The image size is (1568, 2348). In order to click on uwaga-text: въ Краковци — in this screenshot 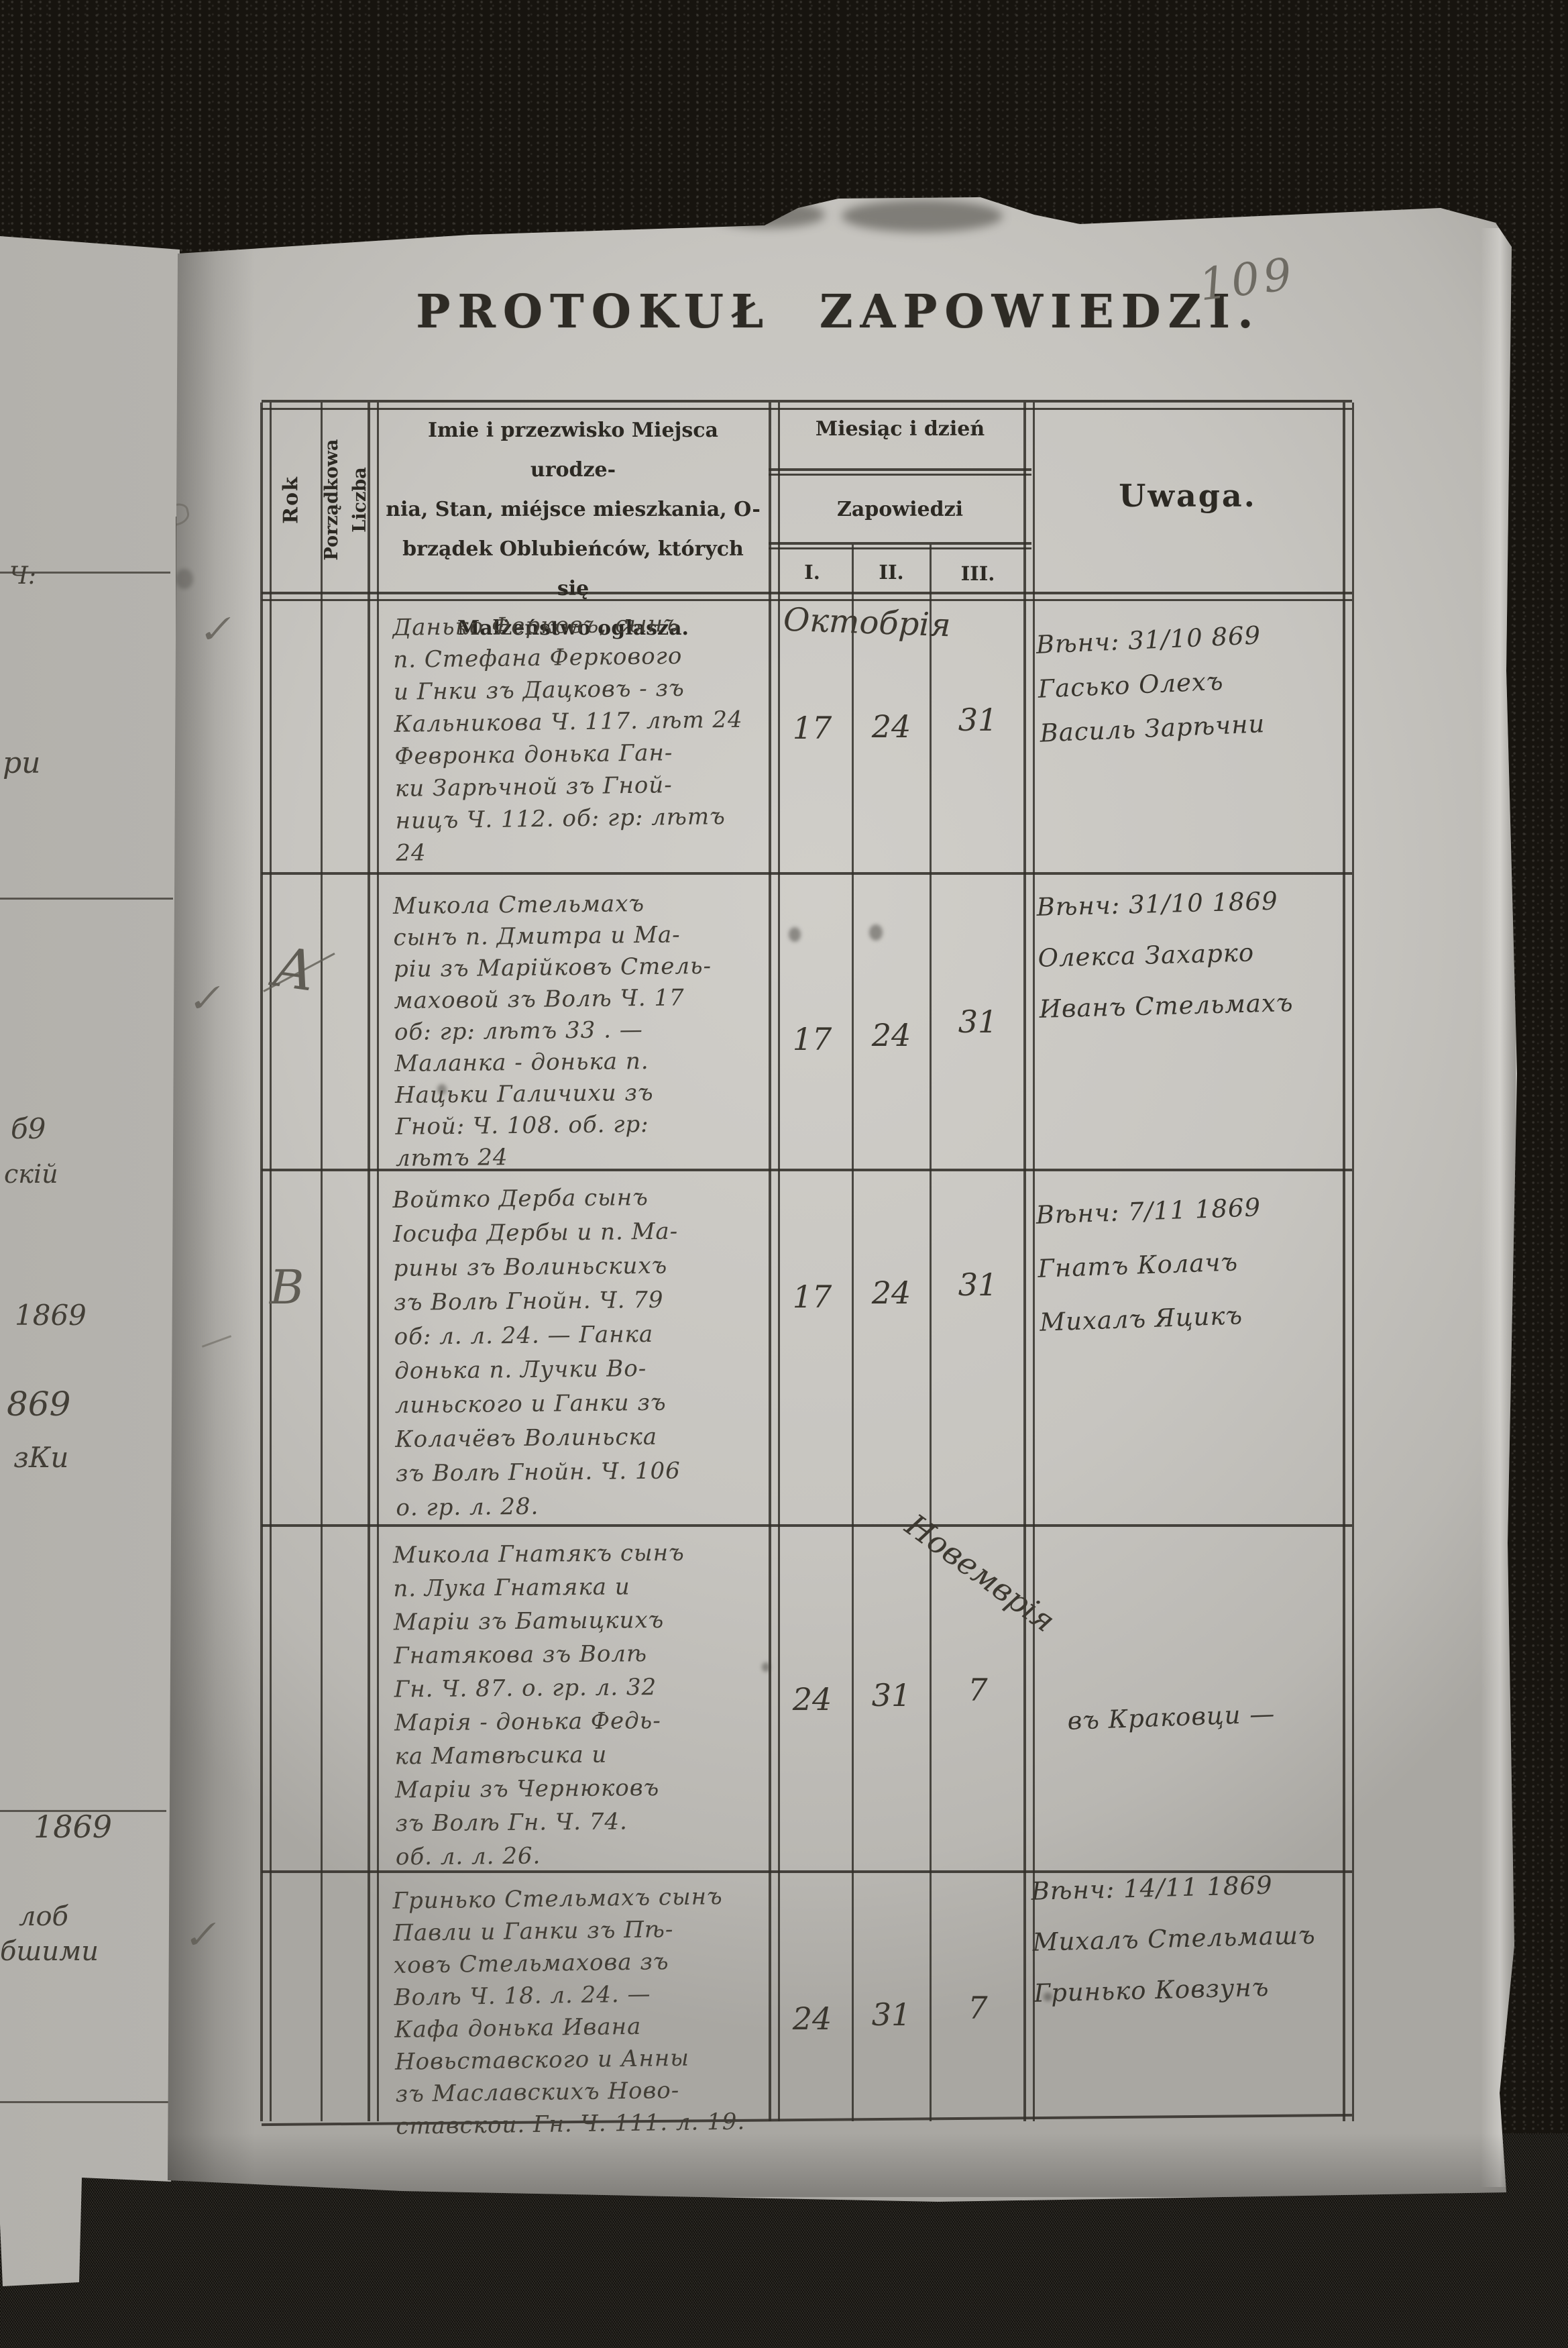, I will do `click(1218, 1725)`.